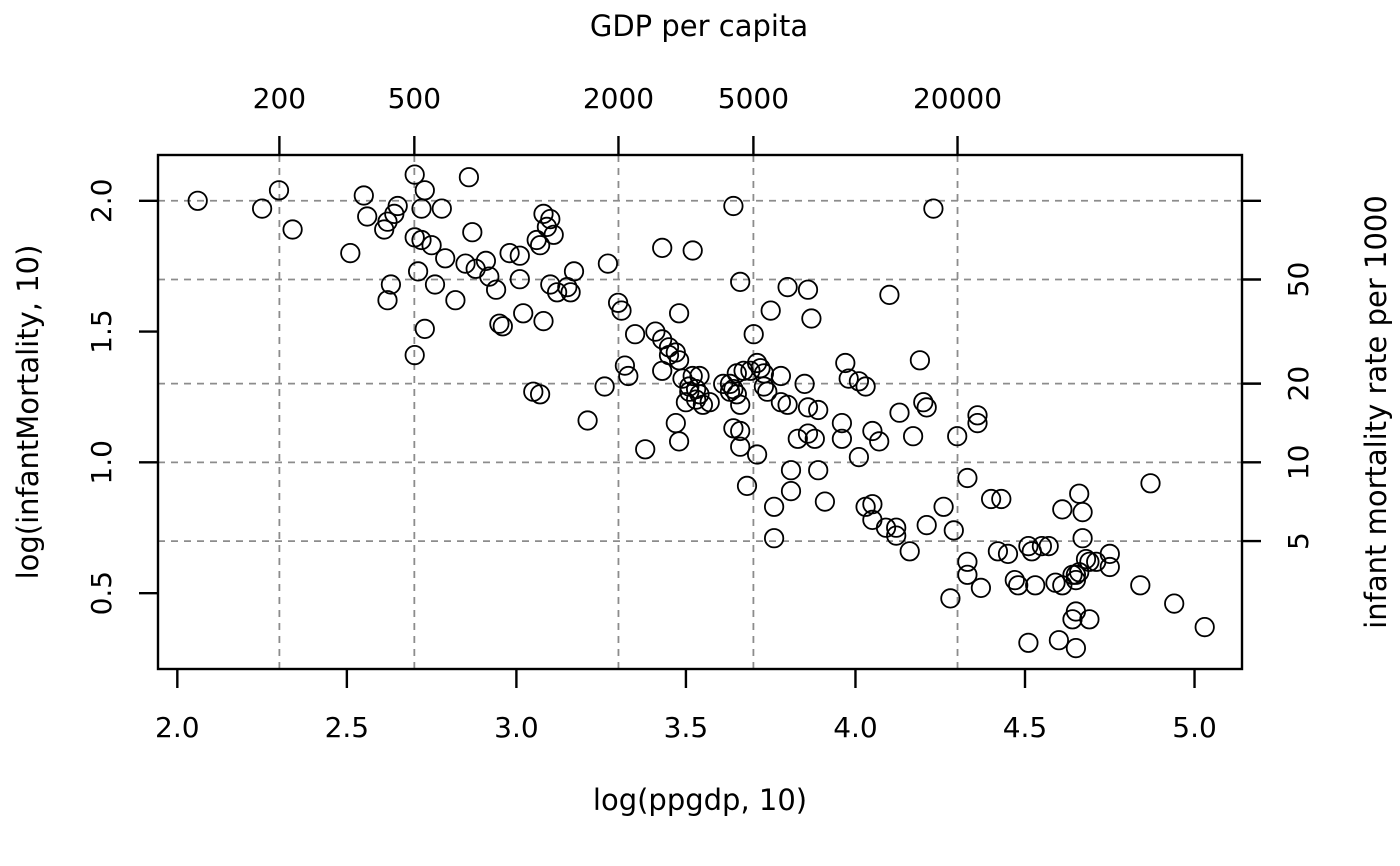  I want to click on y-tick-label-left: 1.5, so click(101, 331).